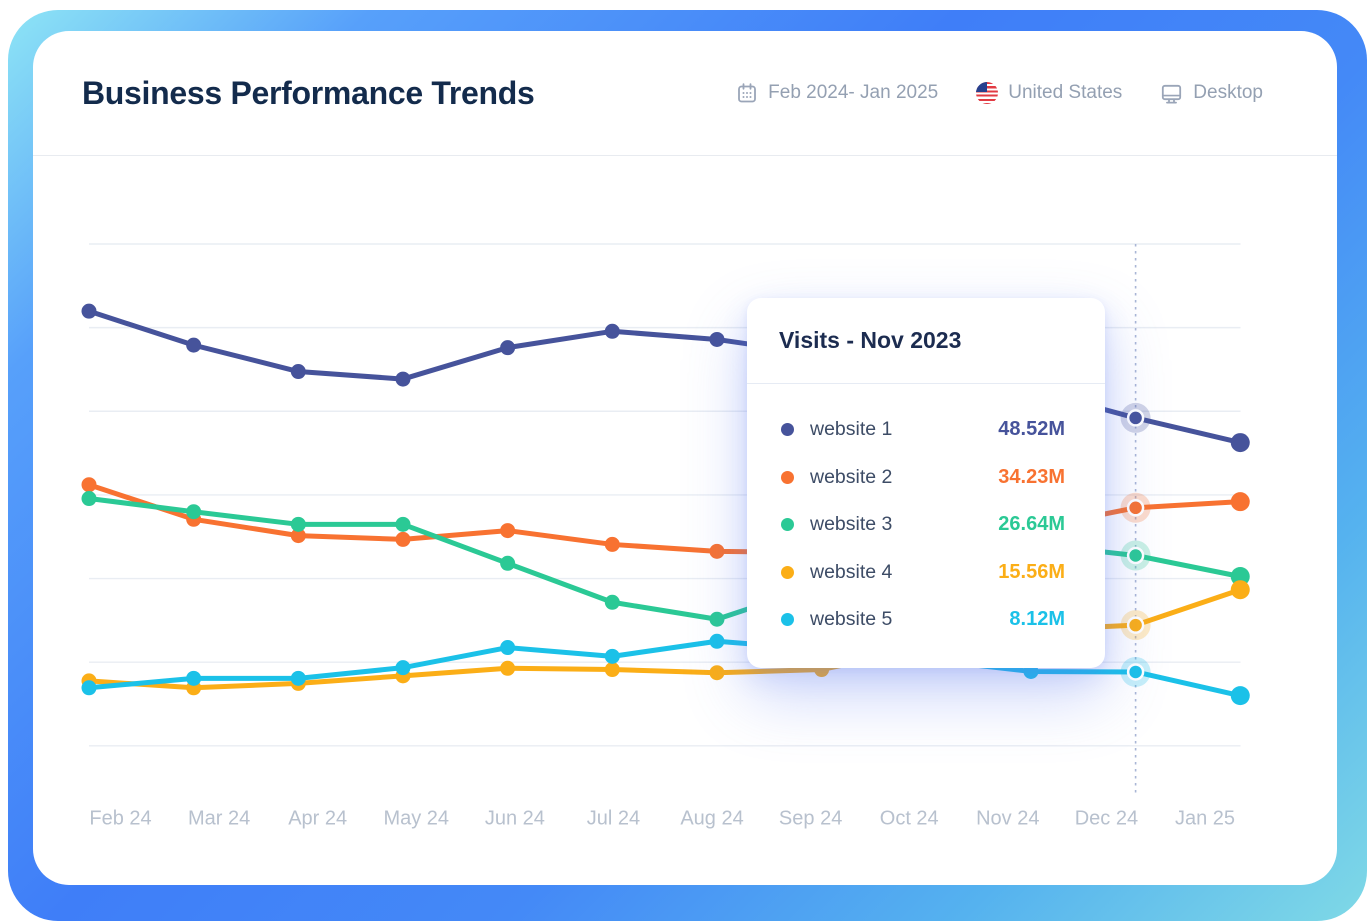 The width and height of the screenshot is (1368, 922). I want to click on page-title: Business Performance Trends, so click(308, 92).